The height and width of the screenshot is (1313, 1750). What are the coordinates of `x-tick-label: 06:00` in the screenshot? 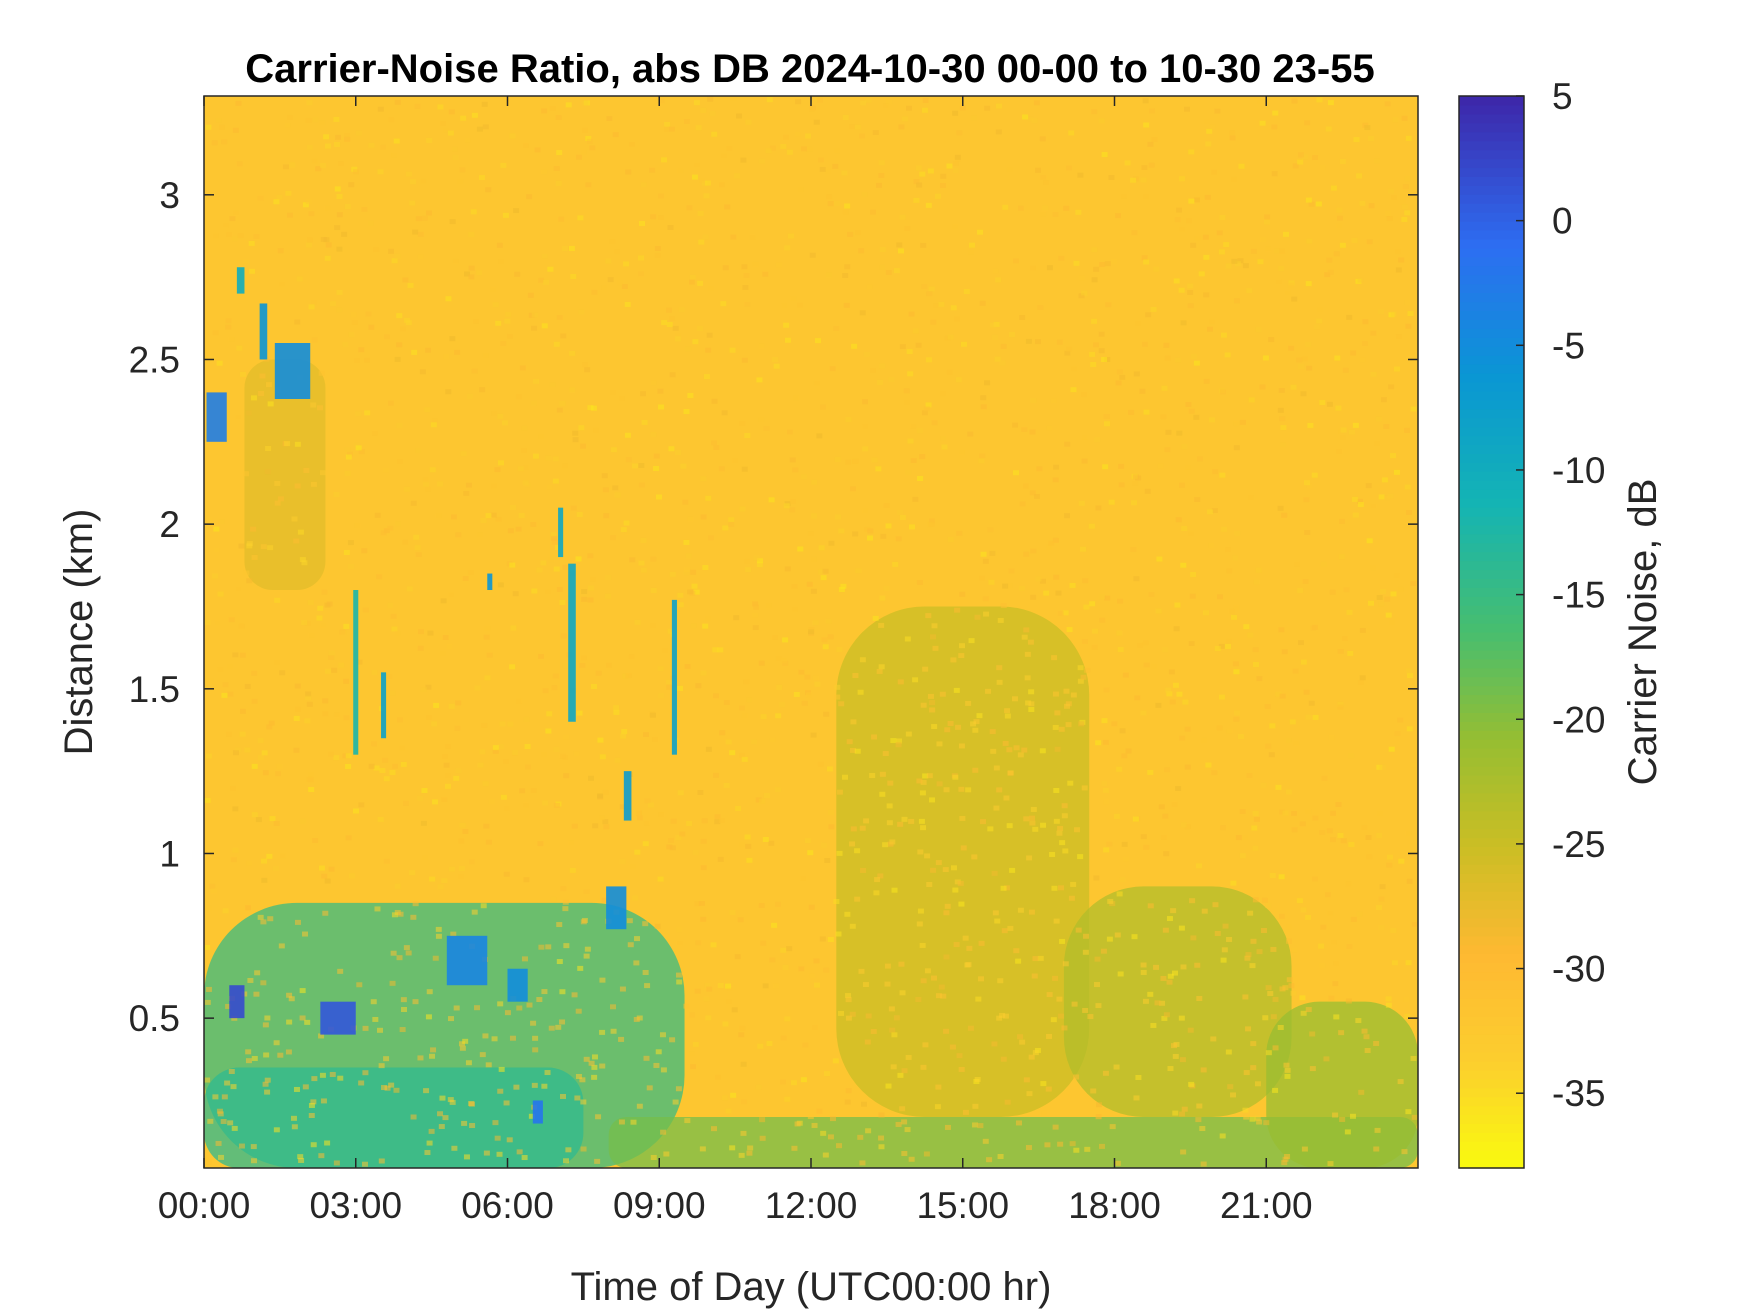 It's located at (507, 1205).